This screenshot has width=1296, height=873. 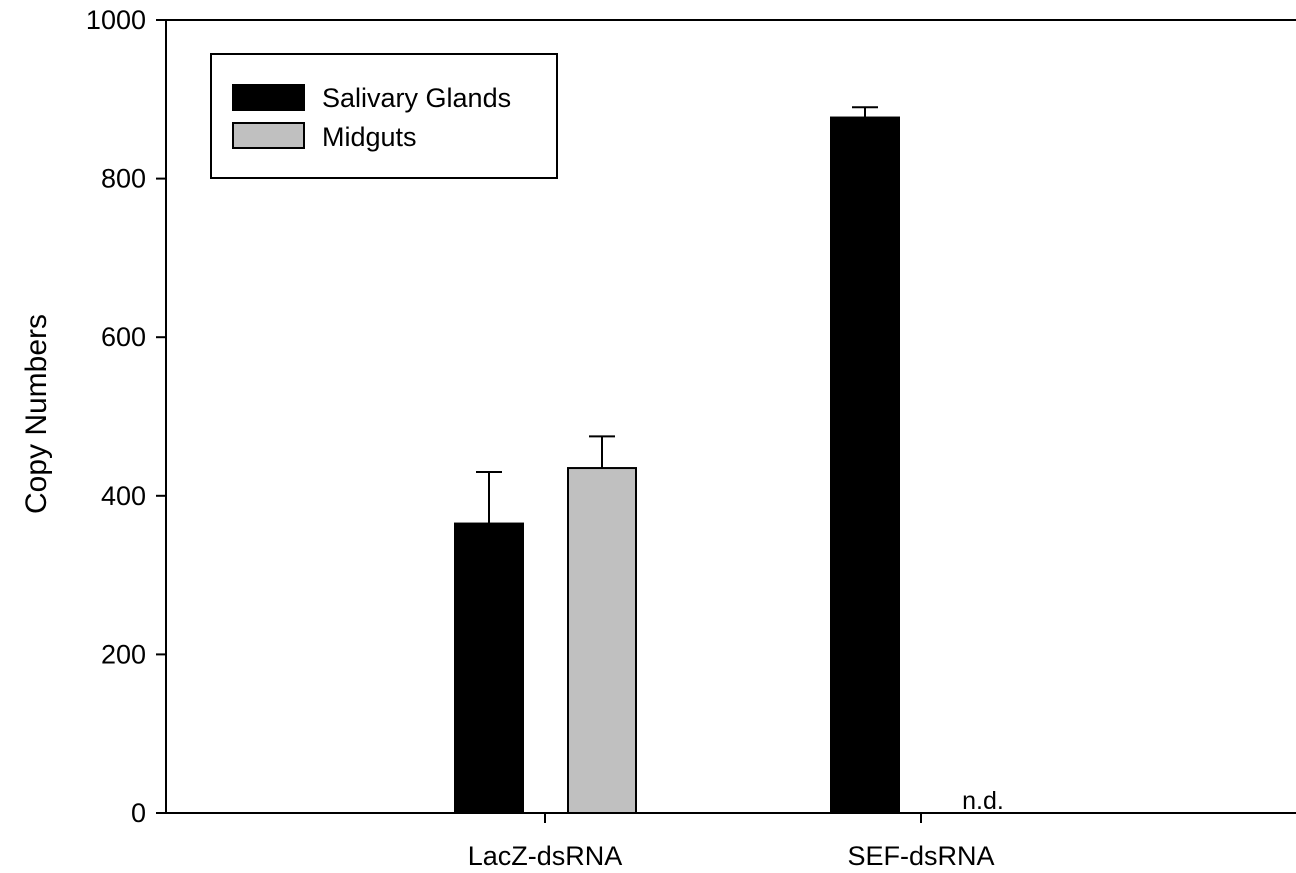 What do you see at coordinates (123, 337) in the screenshot?
I see `y-tick-label: 600` at bounding box center [123, 337].